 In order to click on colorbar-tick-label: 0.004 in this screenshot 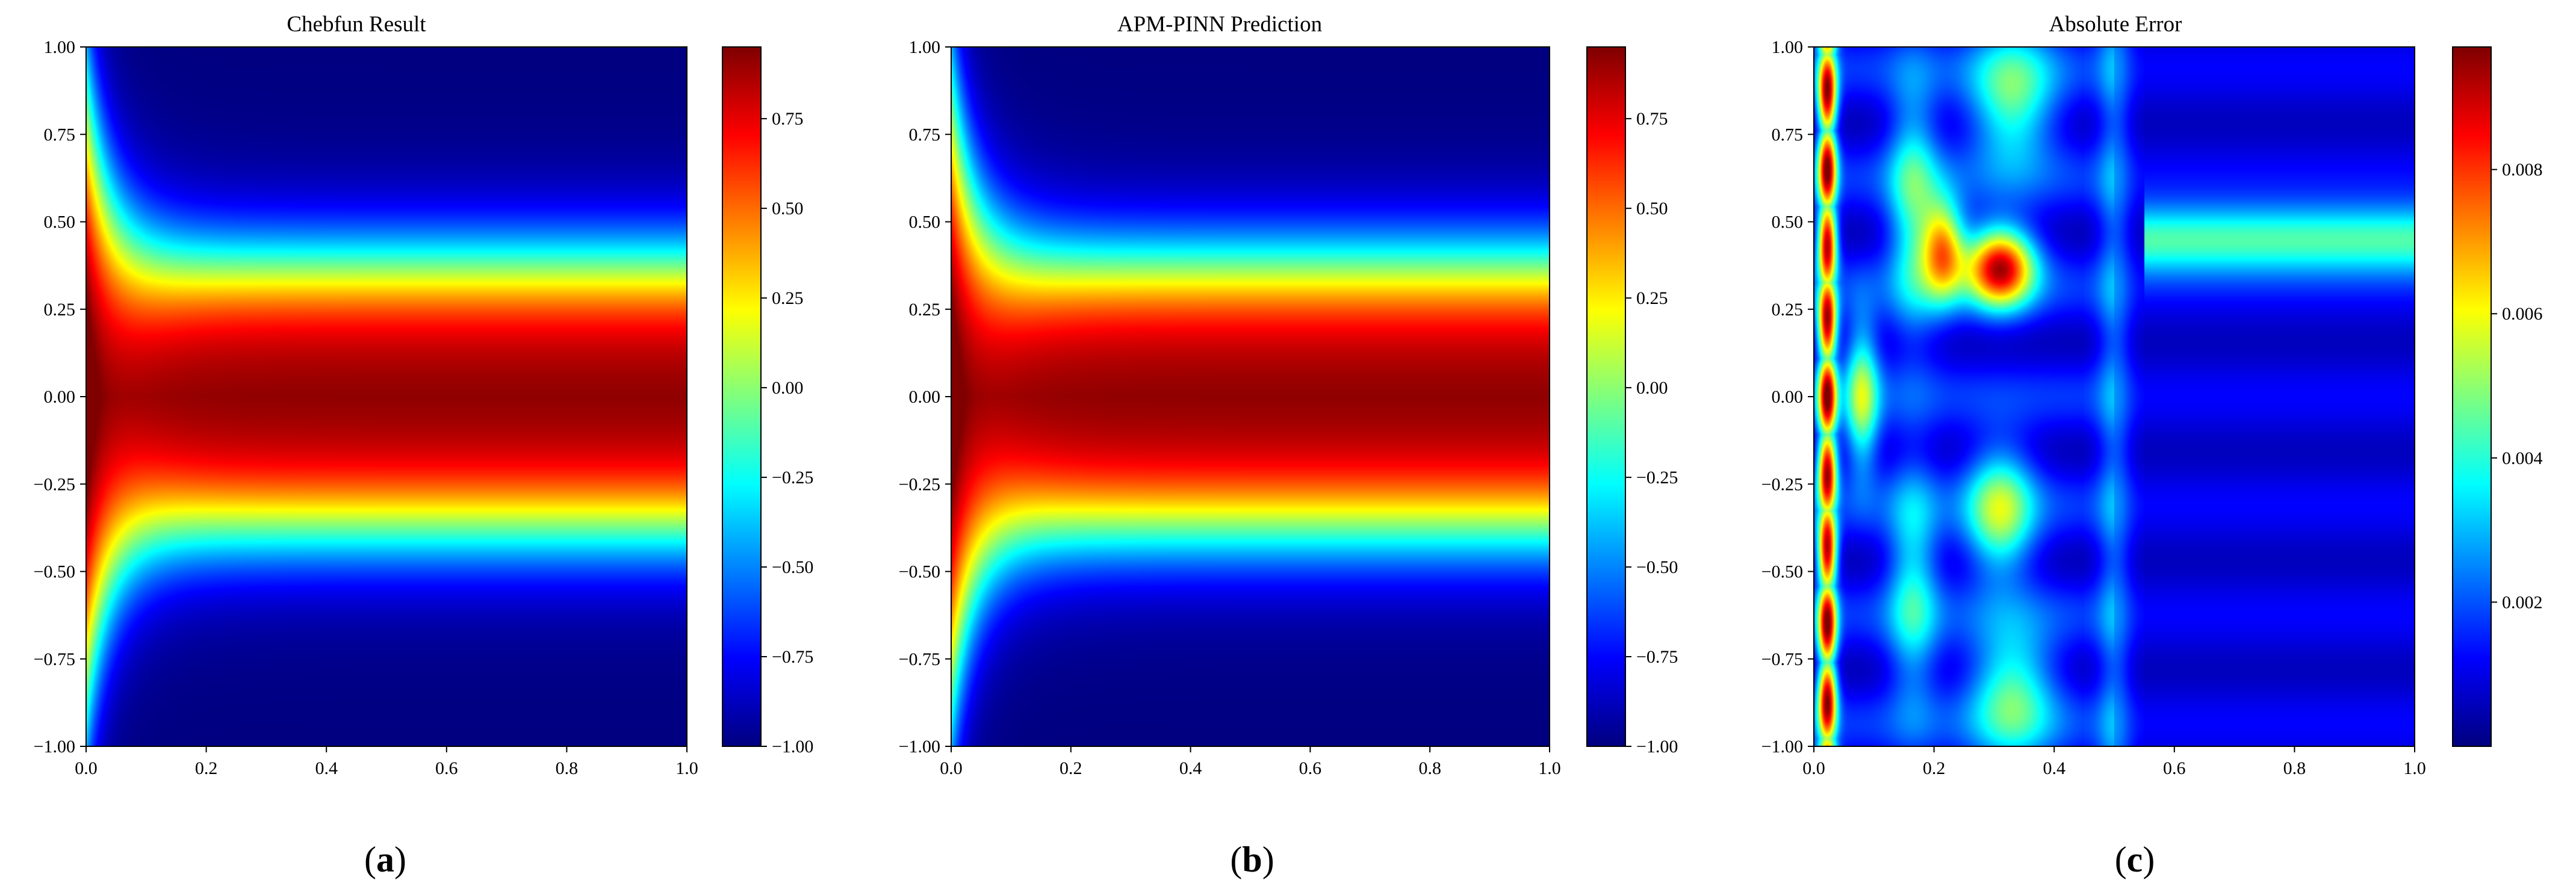, I will do `click(2522, 458)`.